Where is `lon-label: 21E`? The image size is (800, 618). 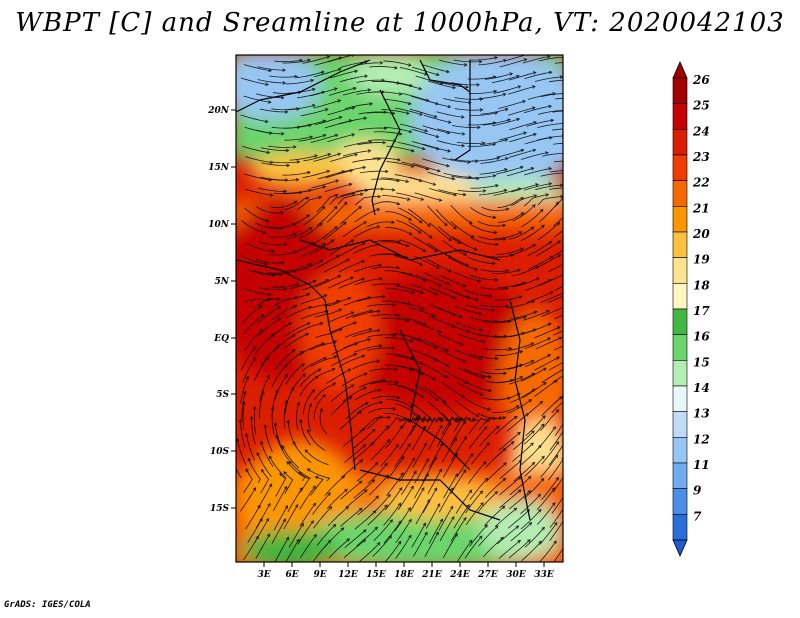 lon-label: 21E is located at coordinates (431, 575).